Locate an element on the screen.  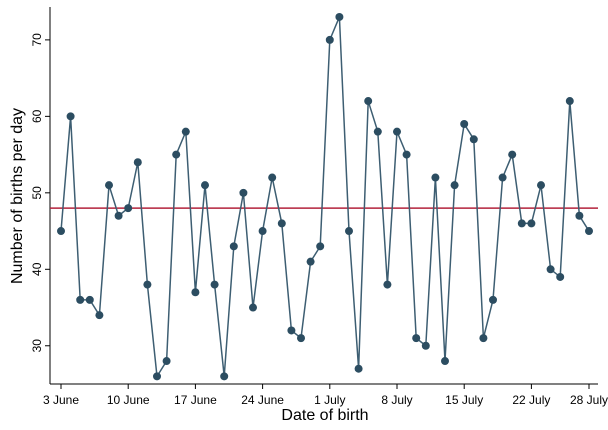
y-tick-label: 40 is located at coordinates (37, 269).